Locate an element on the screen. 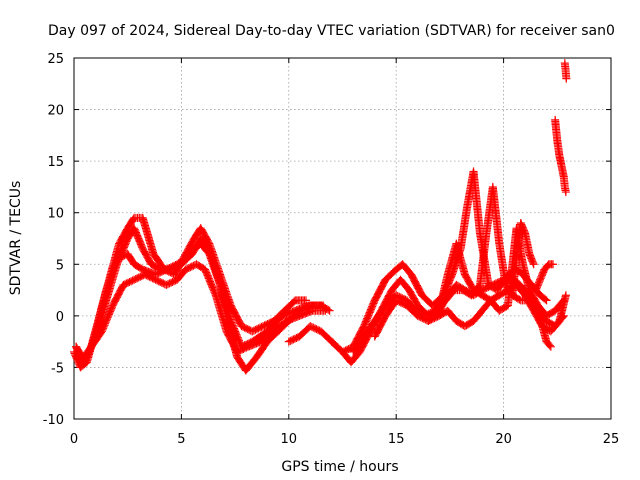 This screenshot has width=640, height=480. y-tick-label: 25 is located at coordinates (55, 59).